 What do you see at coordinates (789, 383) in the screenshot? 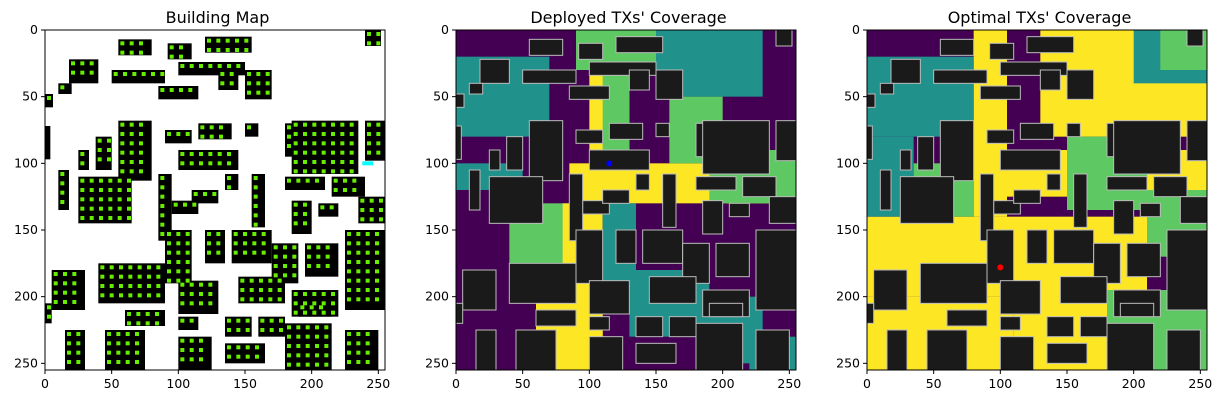
I see `x-tick-label: 250` at bounding box center [789, 383].